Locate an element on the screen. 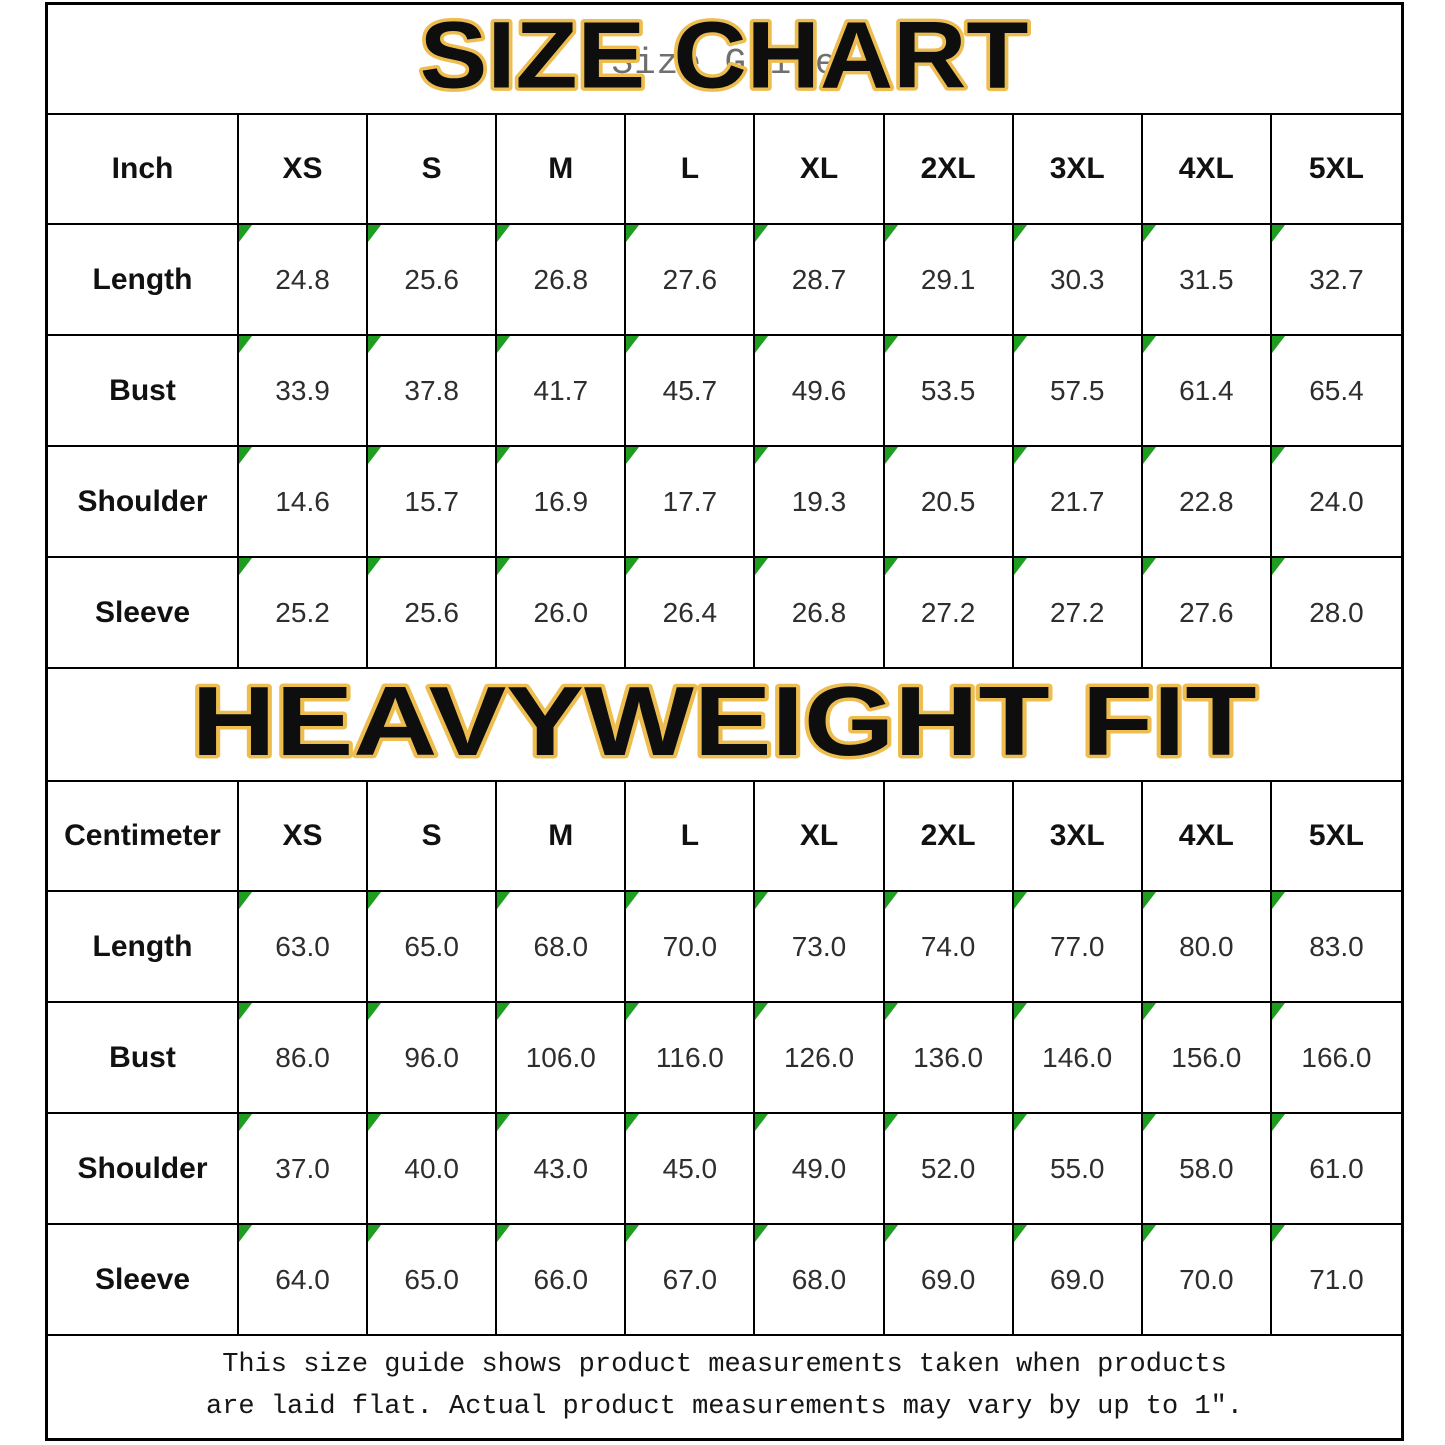 The width and height of the screenshot is (1445, 1445). measurement-cell: 53.5 is located at coordinates (949, 391).